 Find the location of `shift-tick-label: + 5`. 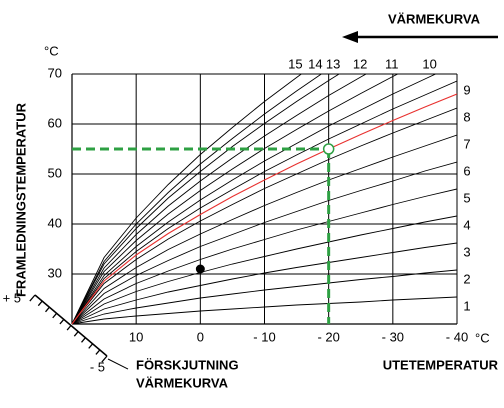

shift-tick-label: + 5 is located at coordinates (12, 297).